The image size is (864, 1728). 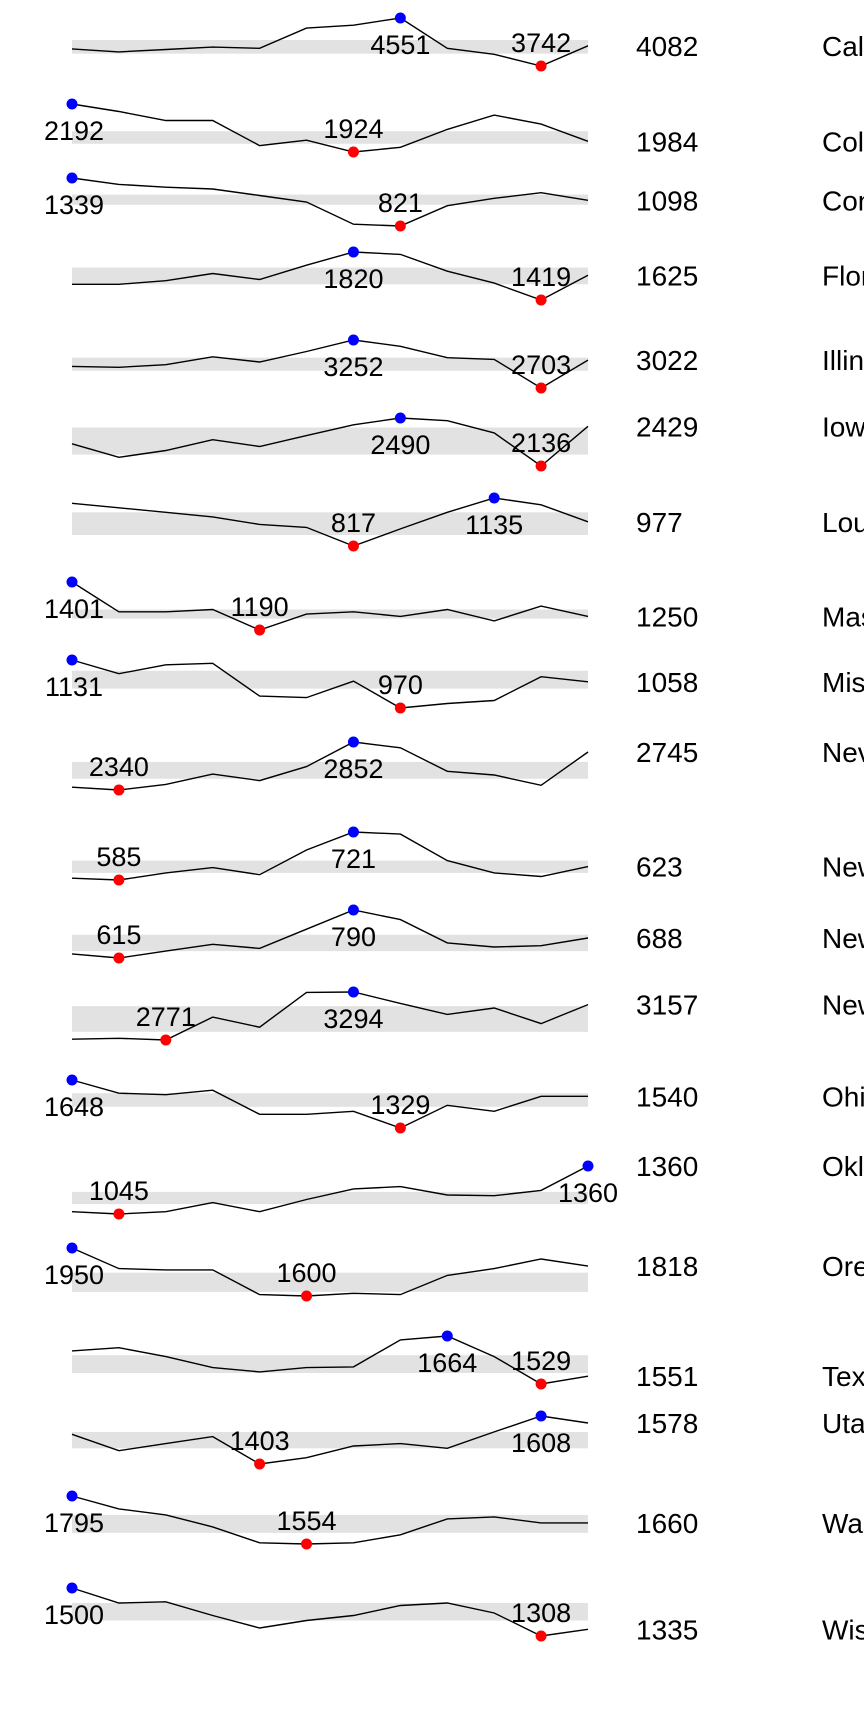 I want to click on latest-value-label: 1540, so click(x=667, y=1096).